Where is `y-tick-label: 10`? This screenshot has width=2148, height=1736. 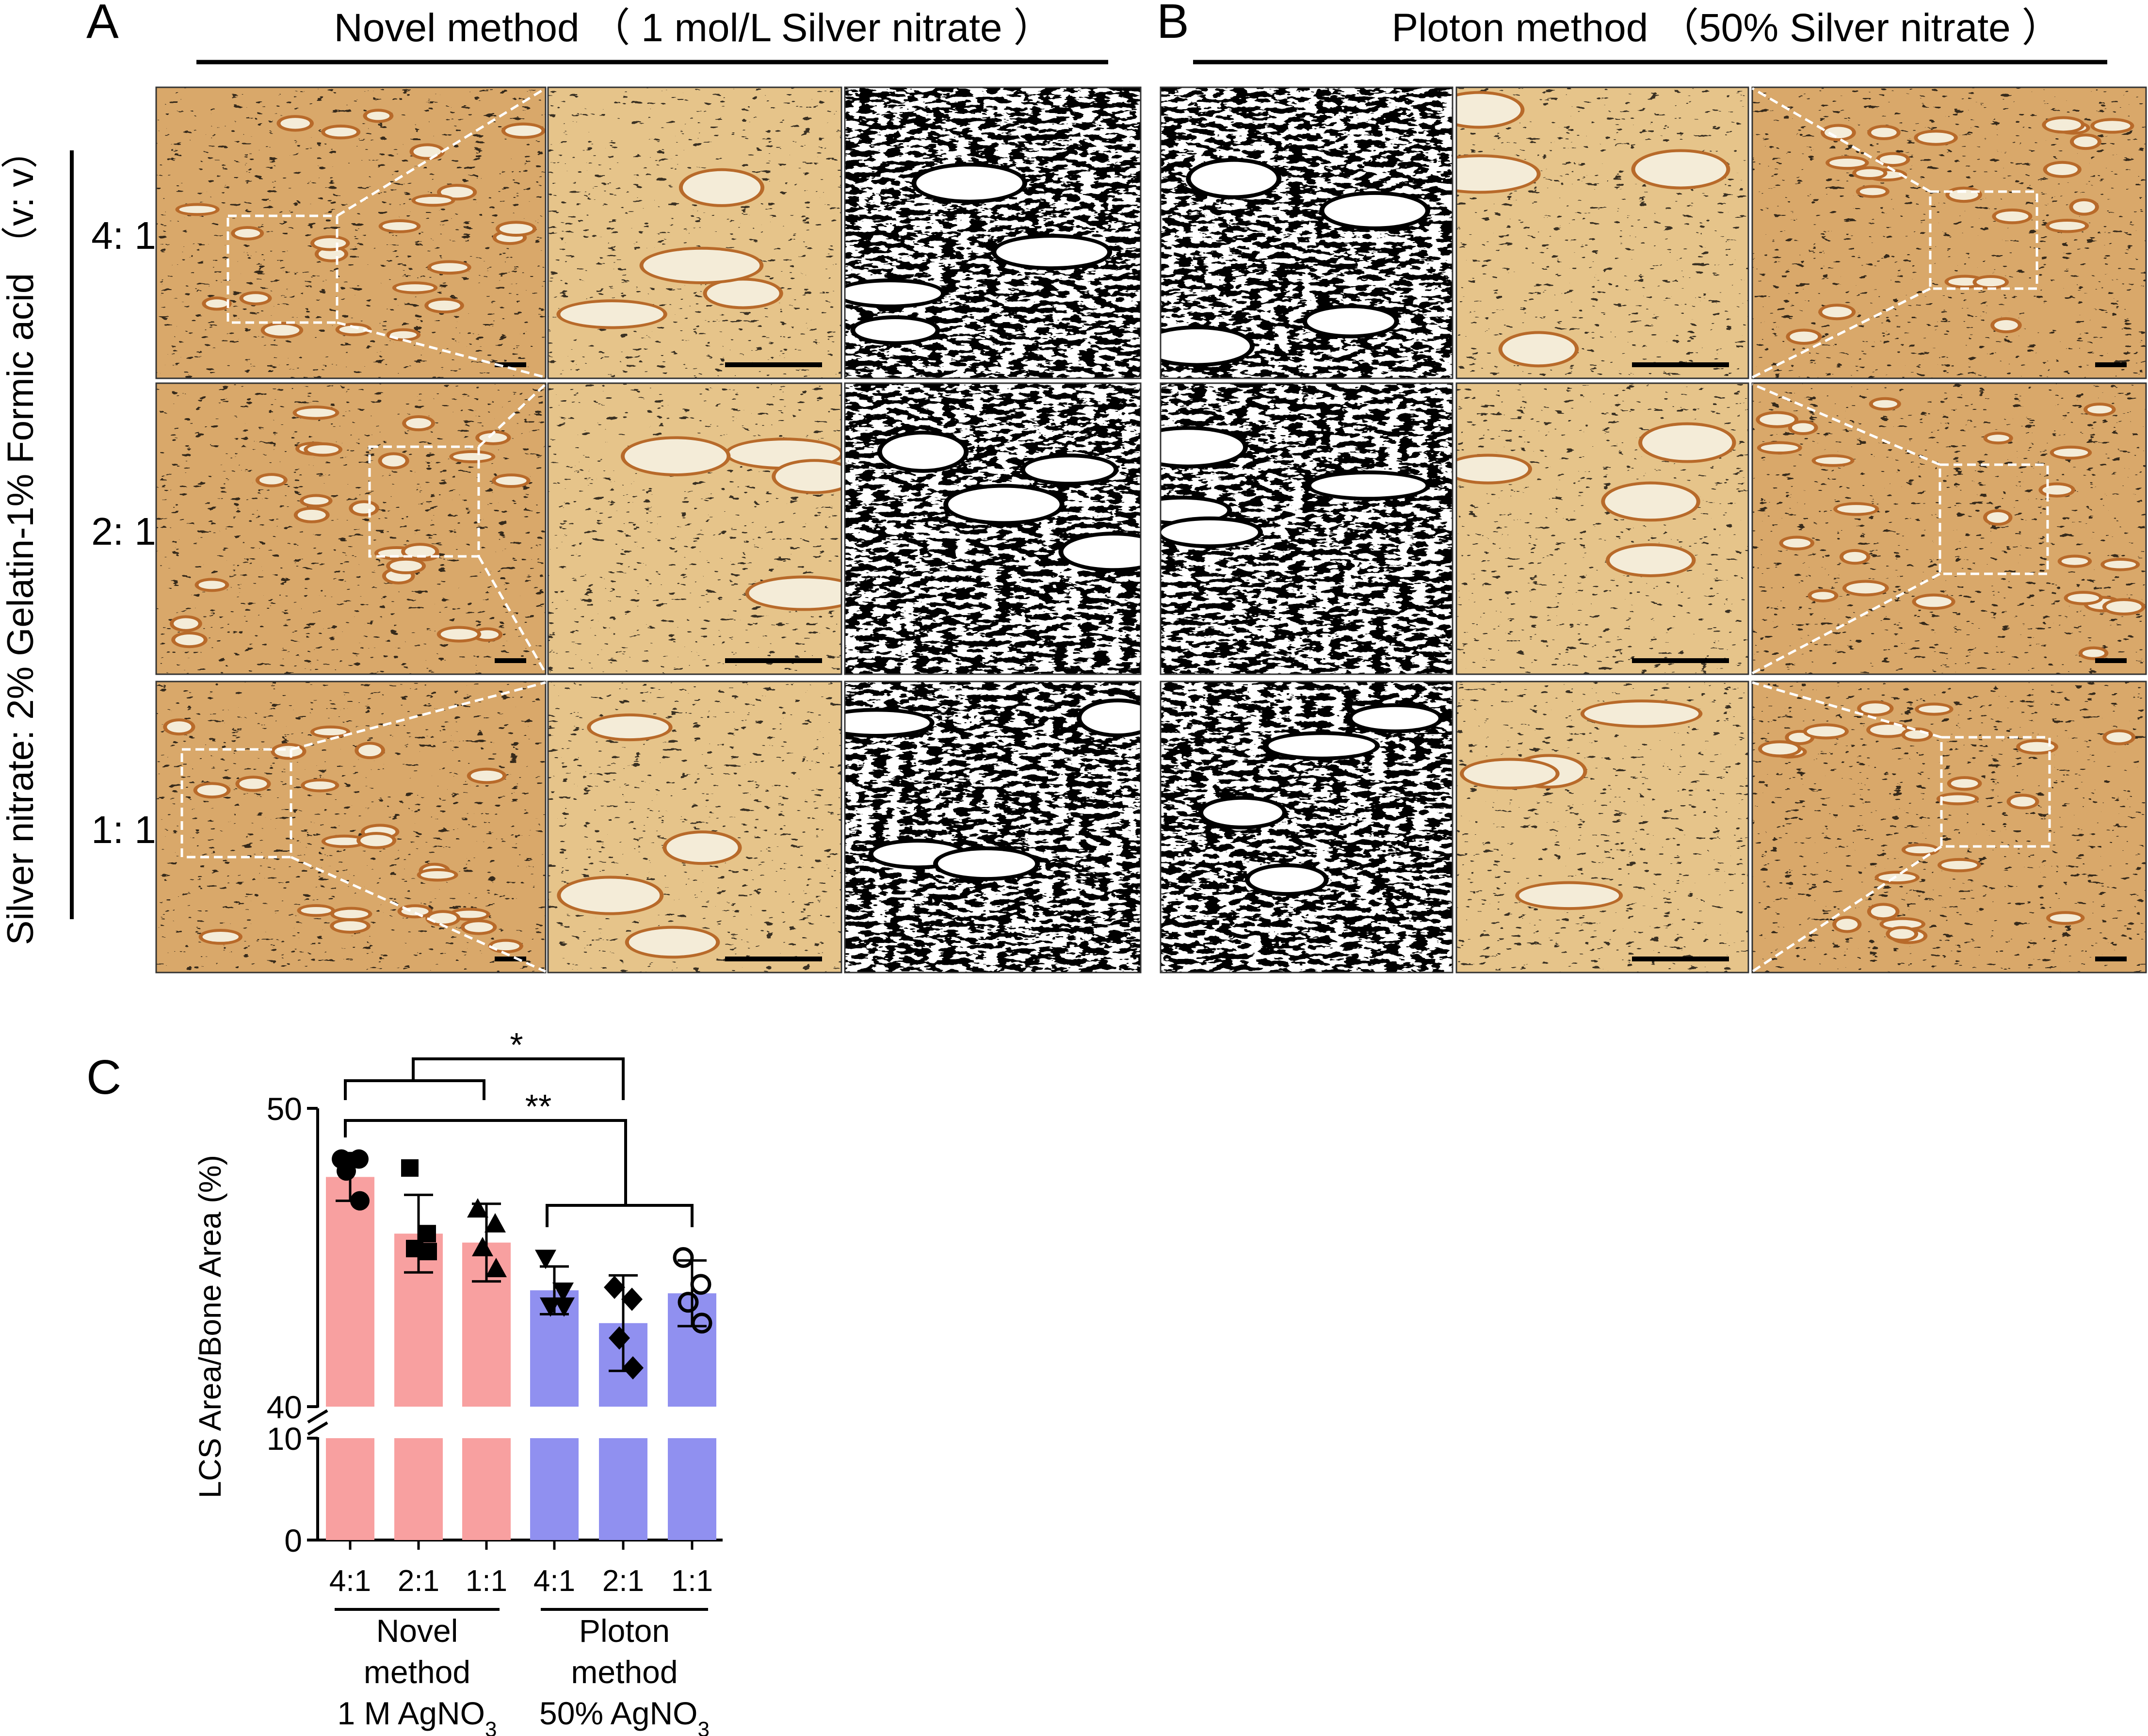
y-tick-label: 10 is located at coordinates (284, 1439).